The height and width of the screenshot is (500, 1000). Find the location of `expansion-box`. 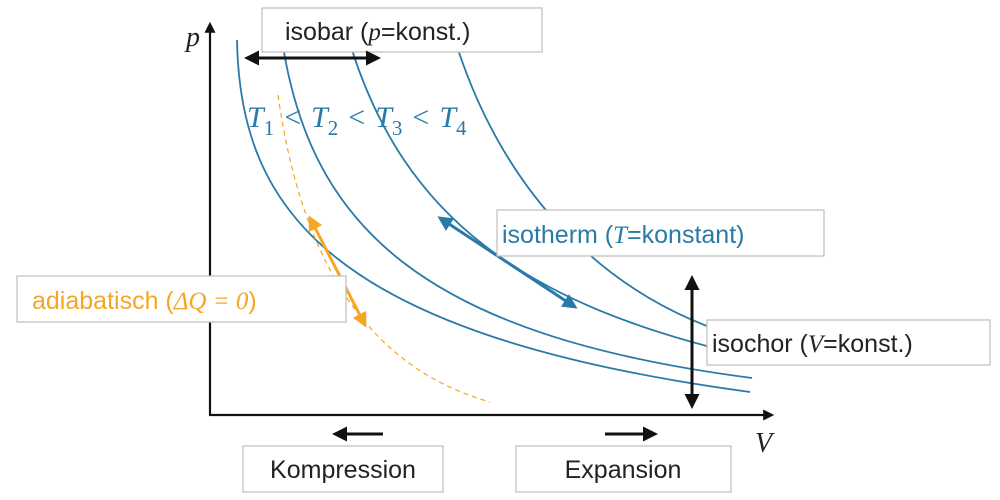

expansion-box is located at coordinates (623, 469).